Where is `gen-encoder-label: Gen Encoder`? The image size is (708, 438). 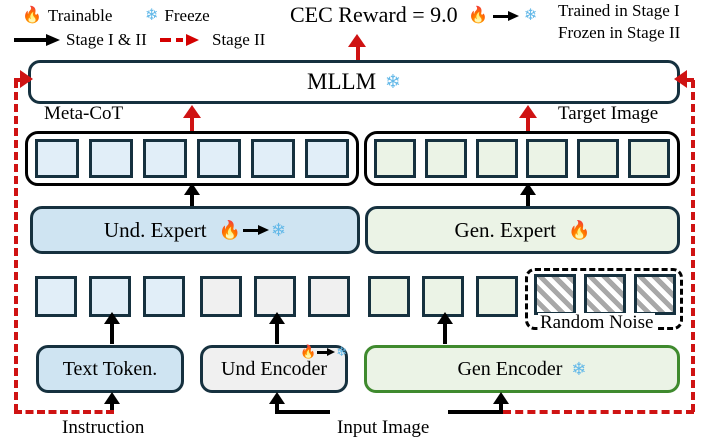 gen-encoder-label: Gen Encoder is located at coordinates (510, 368).